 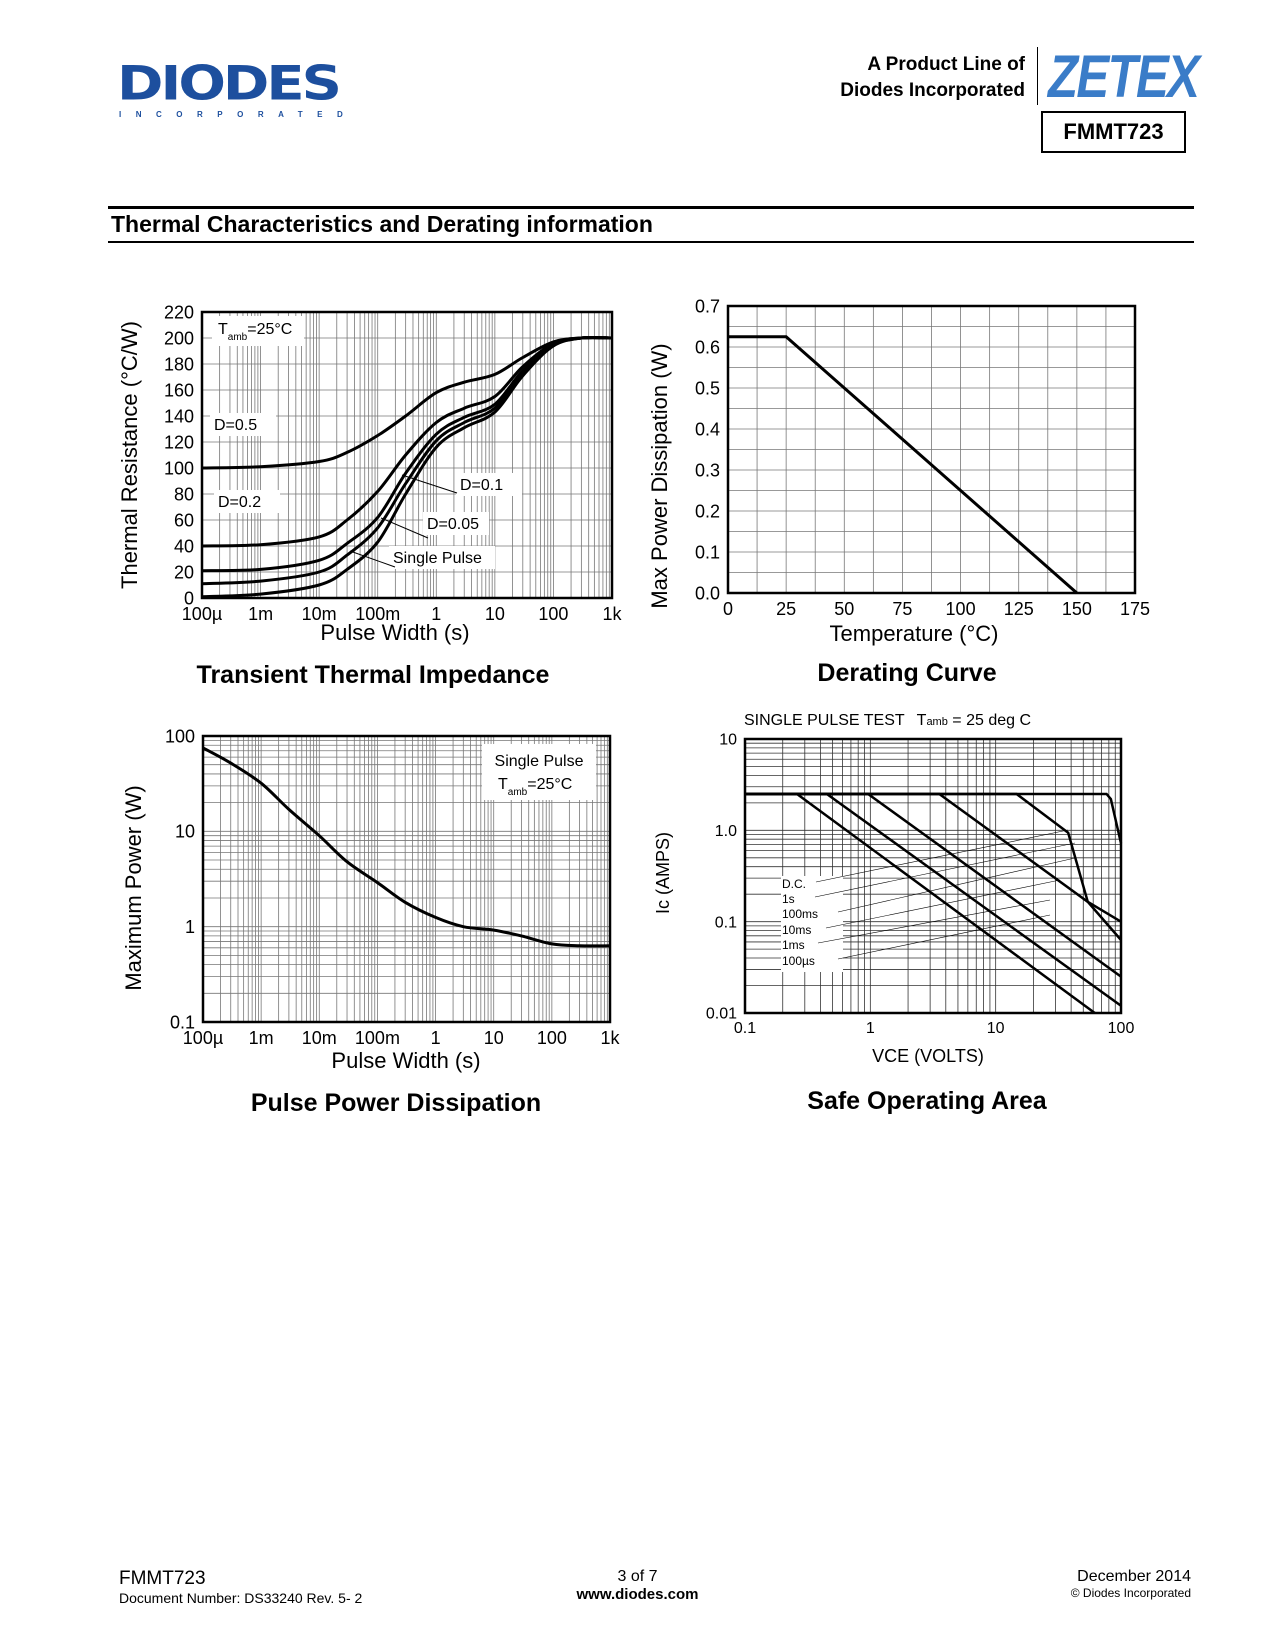 I want to click on y-tick-label: 1, so click(x=190, y=927).